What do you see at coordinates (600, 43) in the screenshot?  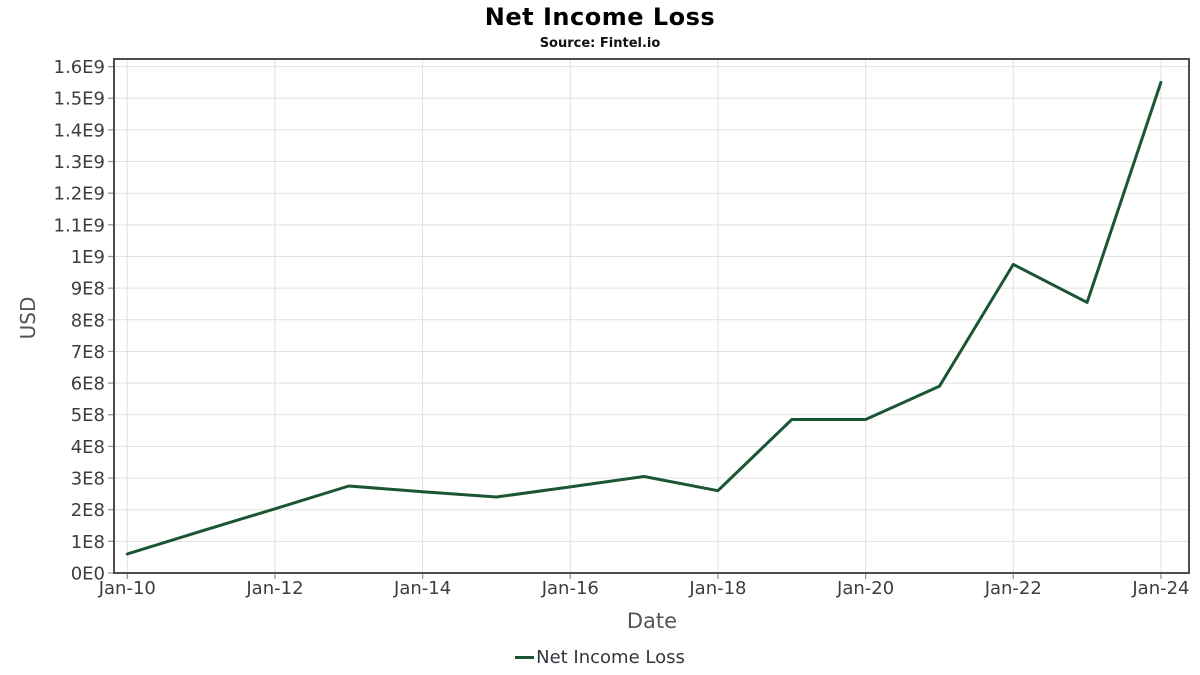 I see `chart-subtitle: Source: Fintel.io` at bounding box center [600, 43].